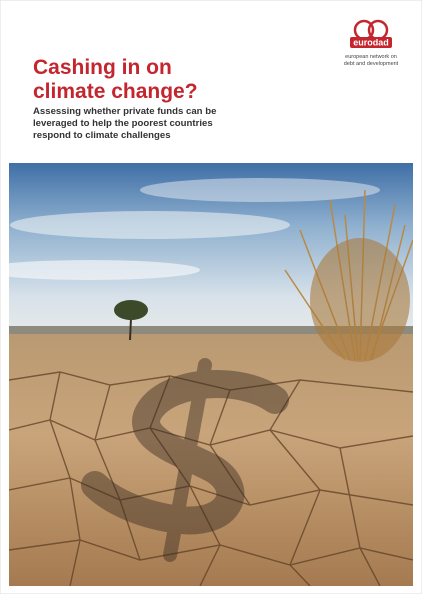 The height and width of the screenshot is (594, 422). I want to click on subtitle: leveraged to help the poorest countries, so click(123, 123).